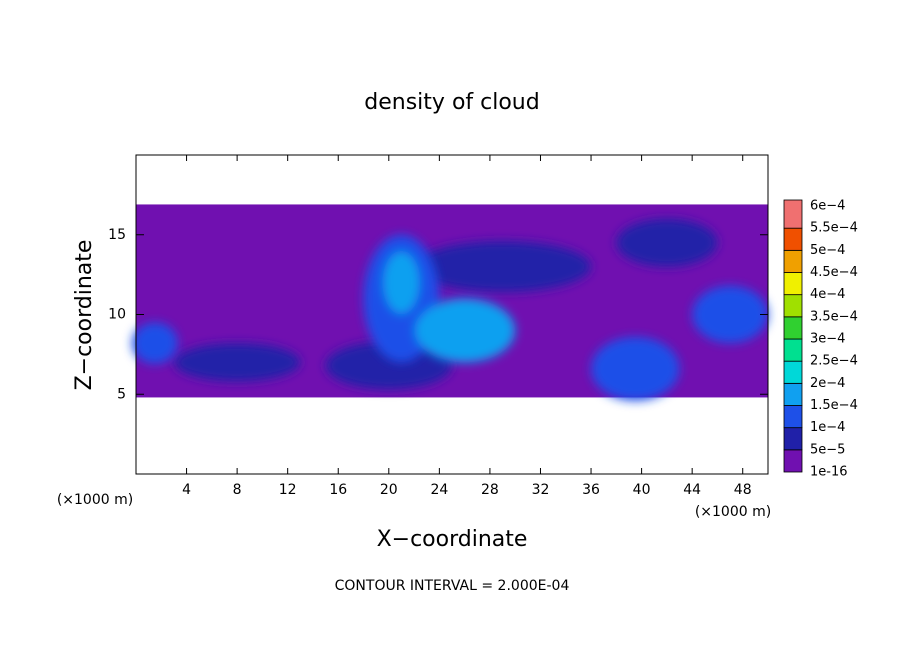  I want to click on x-tick-label: 48, so click(743, 490).